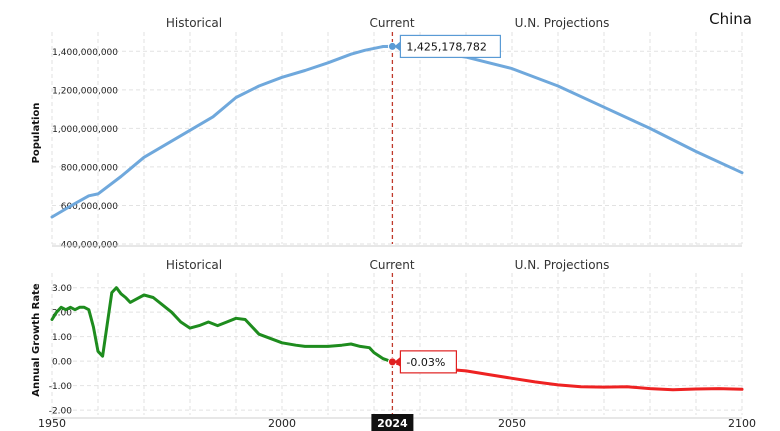  I want to click on current-year-badge-label: 2024, so click(392, 423).